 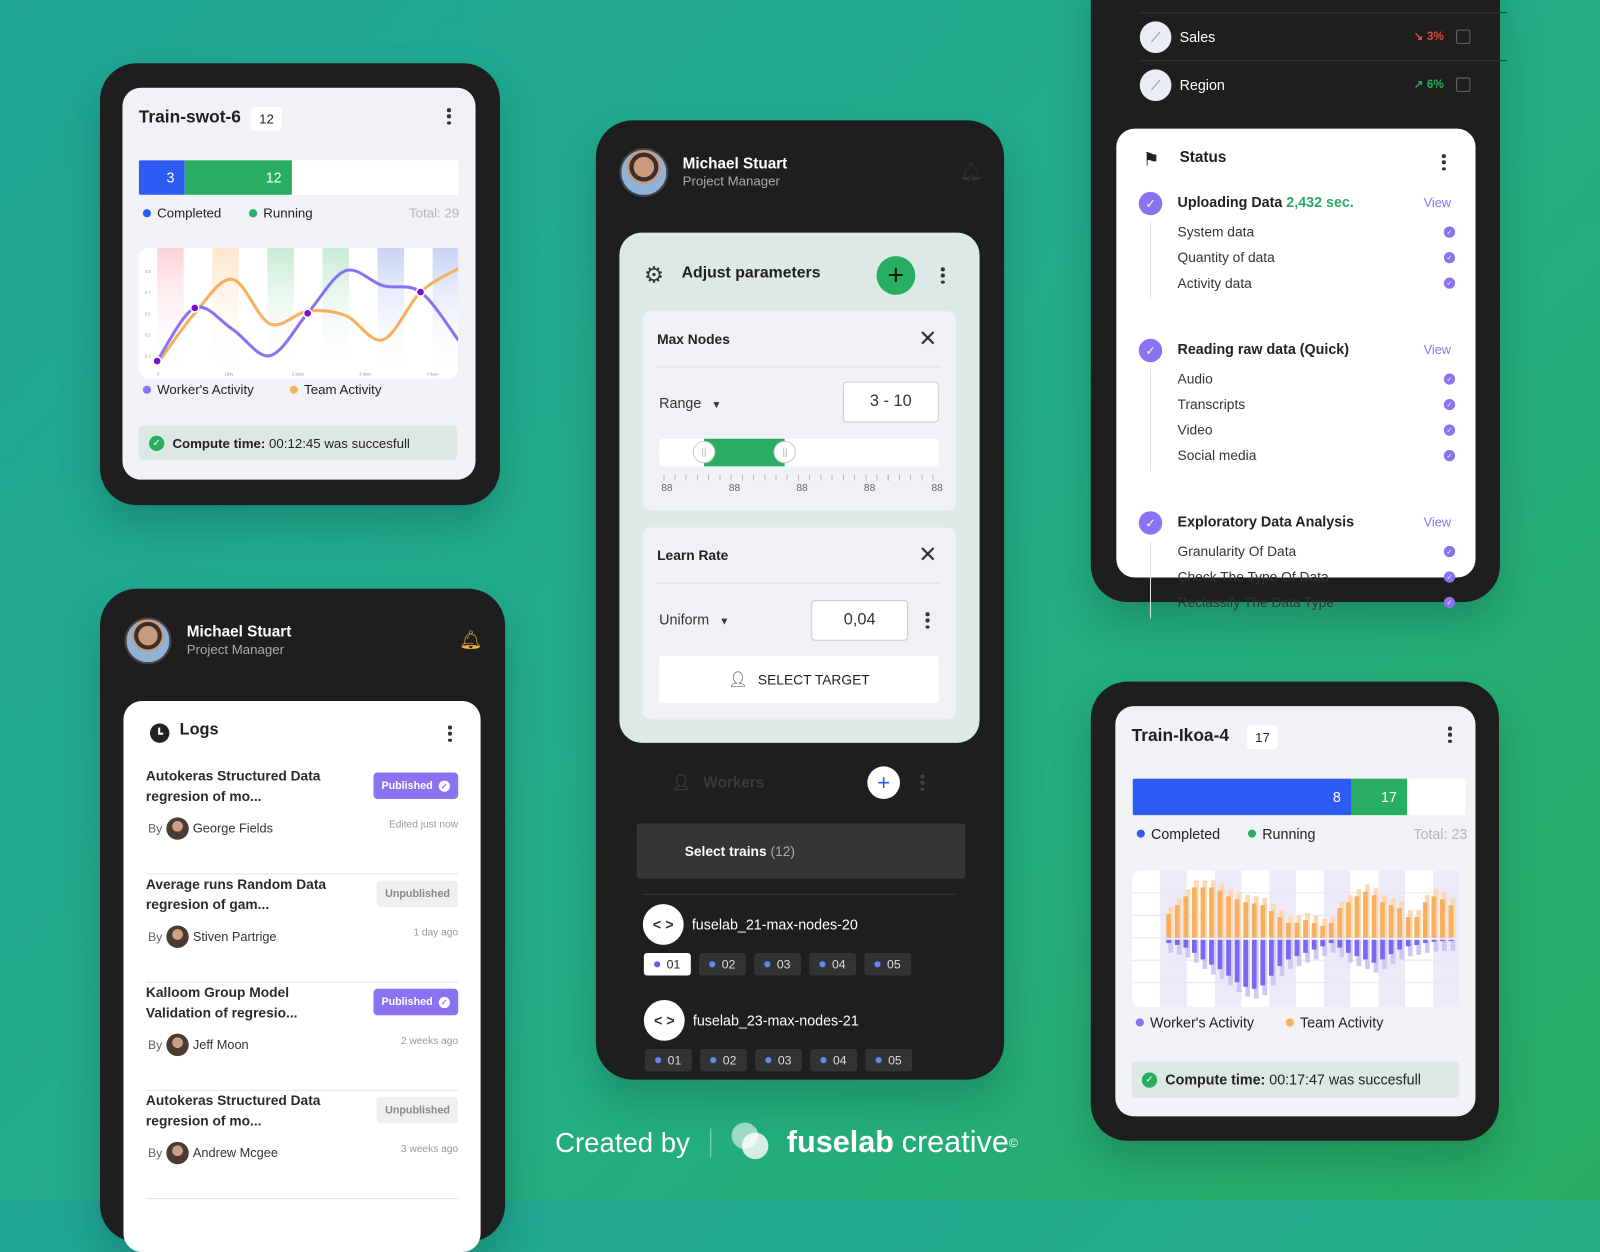 I want to click on tick-label: 88, so click(x=802, y=488).